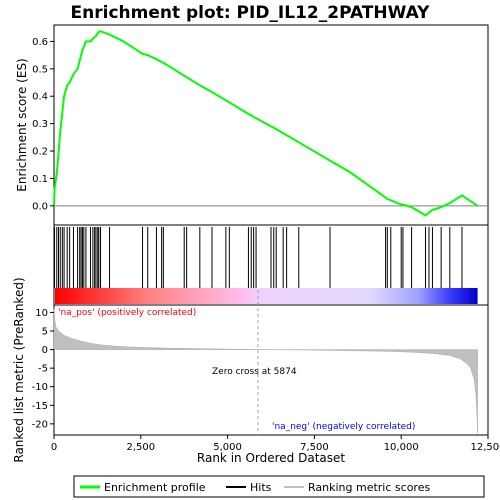 The height and width of the screenshot is (500, 500). What do you see at coordinates (127, 313) in the screenshot?
I see `pos-correlated-label: 'na_pos' (positively correlated)` at bounding box center [127, 313].